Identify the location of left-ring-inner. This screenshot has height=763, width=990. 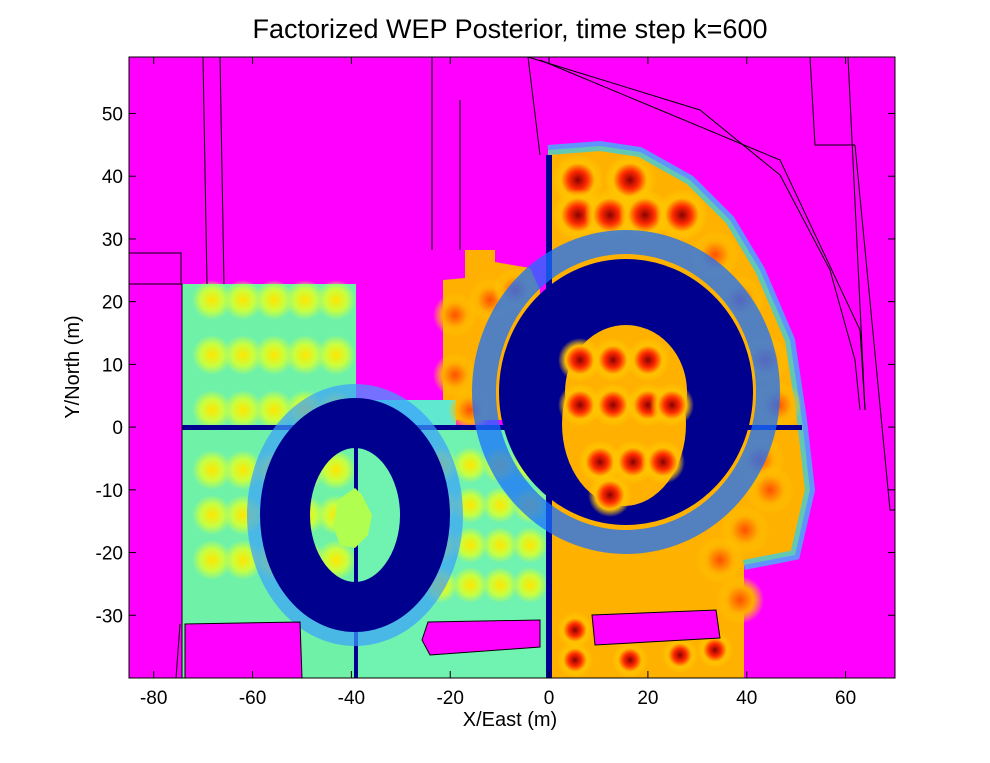
(352, 518).